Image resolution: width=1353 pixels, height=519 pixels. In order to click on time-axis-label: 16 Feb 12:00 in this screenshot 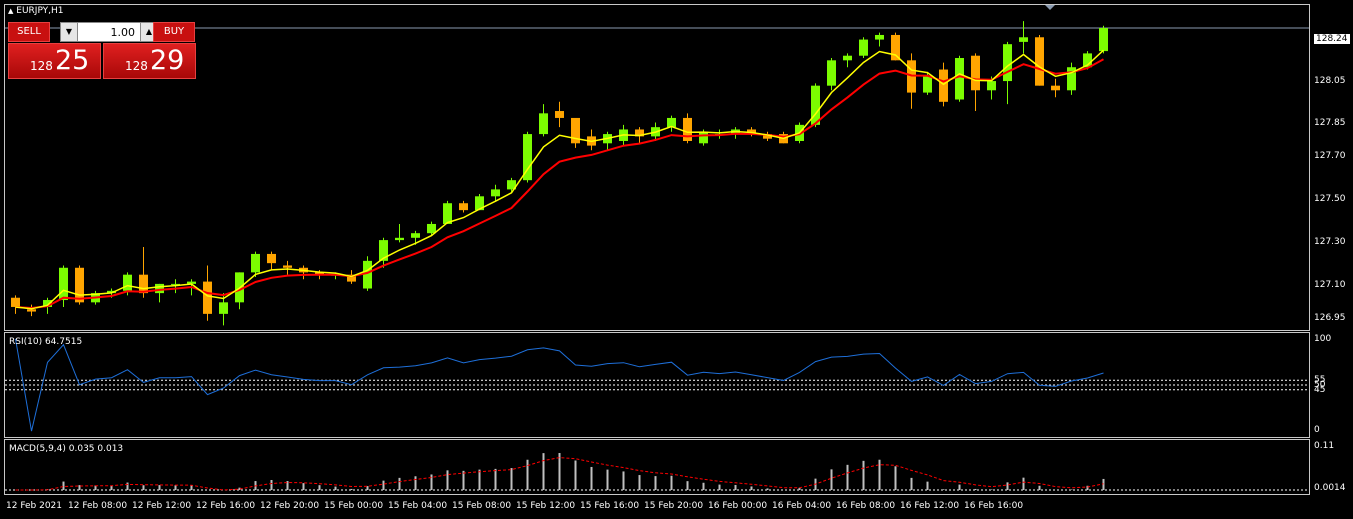, I will do `click(930, 506)`.